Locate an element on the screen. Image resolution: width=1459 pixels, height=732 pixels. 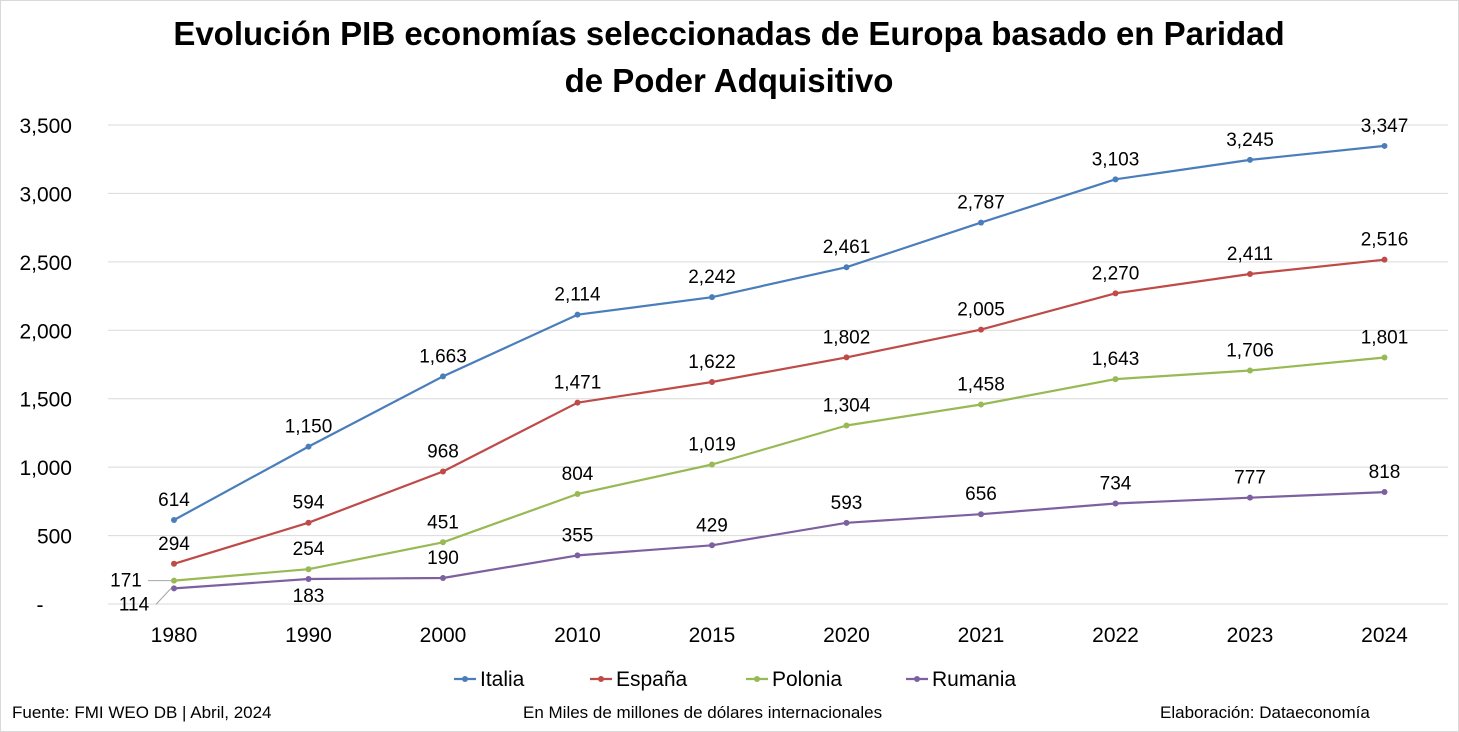
y-tick-label: 2,500 is located at coordinates (45, 263).